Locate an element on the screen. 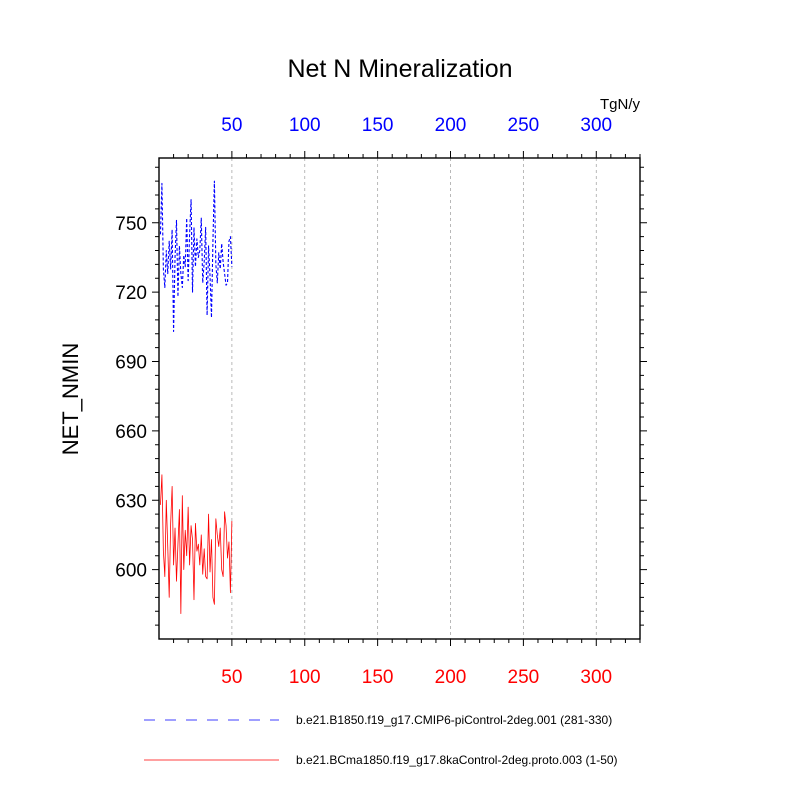 Image resolution: width=800 pixels, height=800 pixels. x-tick-label-top: 300 is located at coordinates (596, 125).